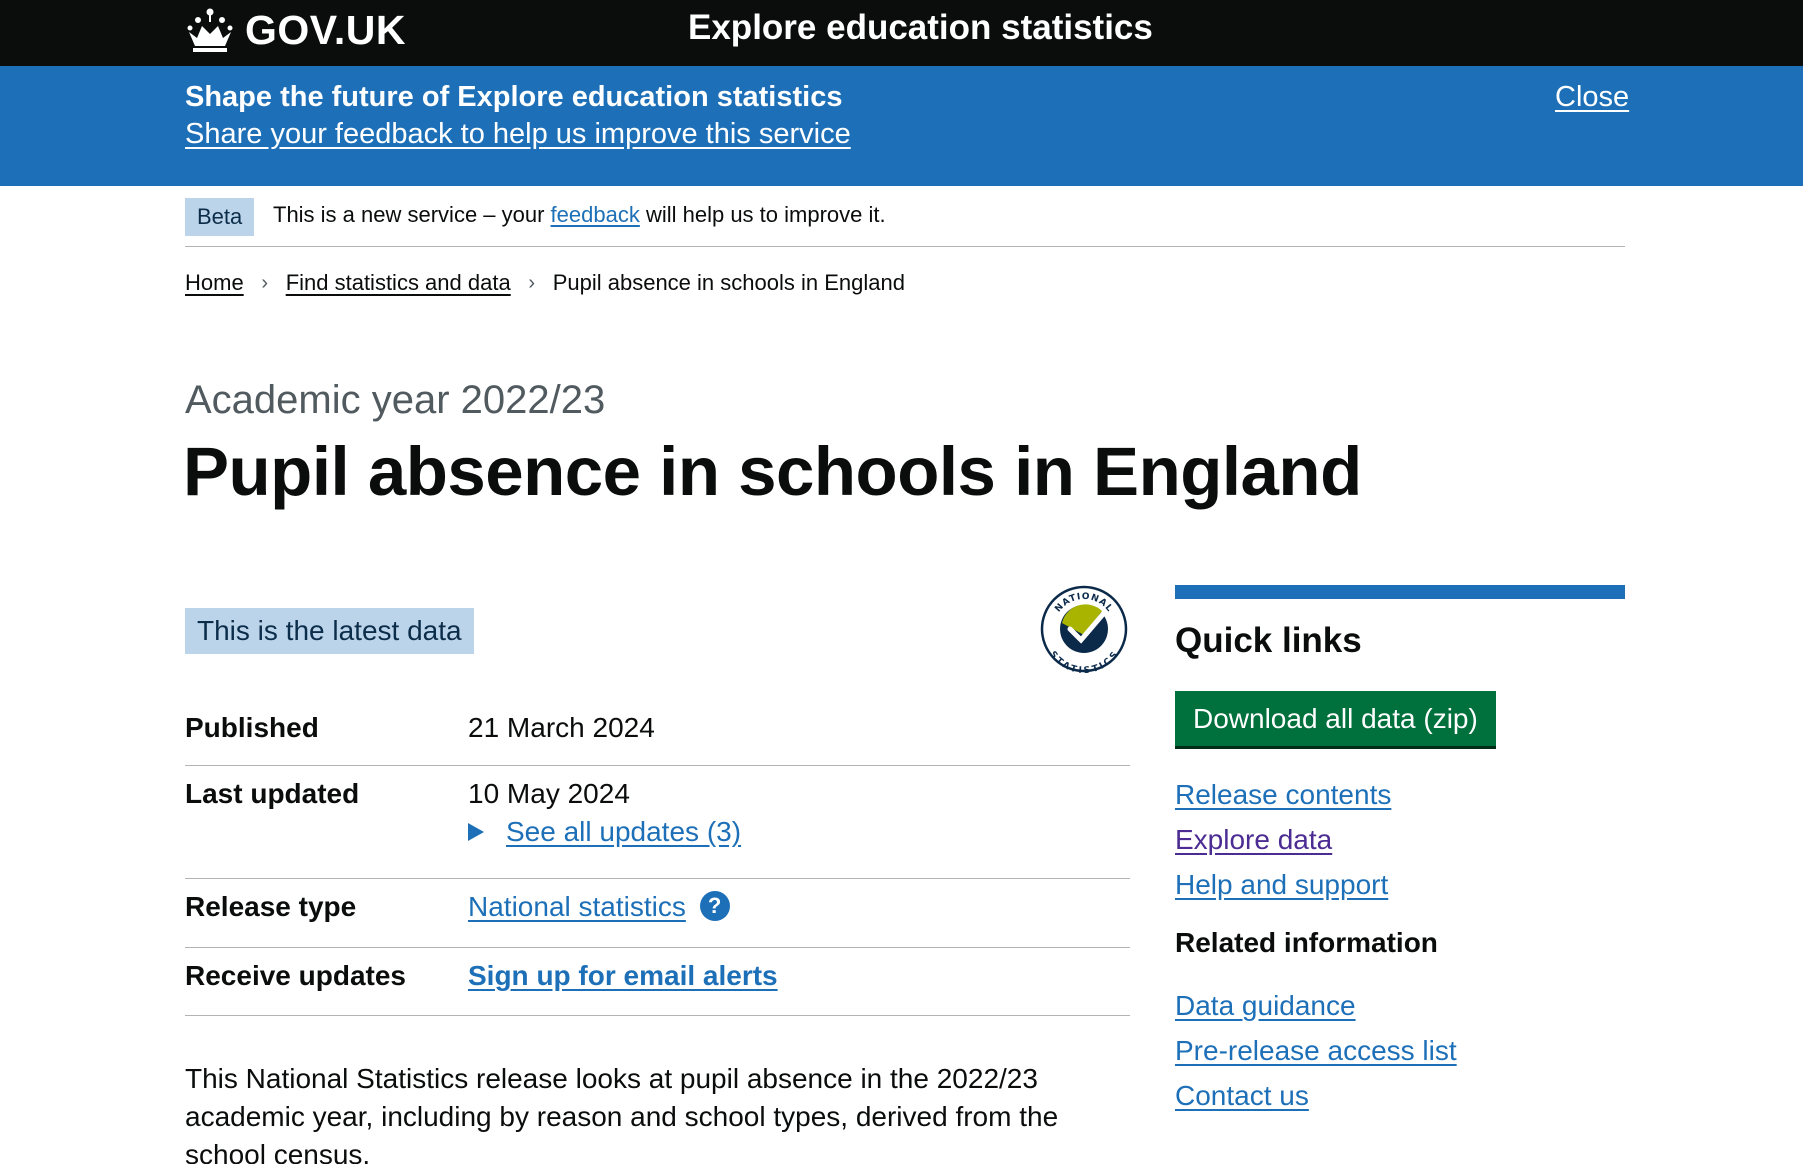  I want to click on phase-text-before: This is a new service – your, so click(412, 214).